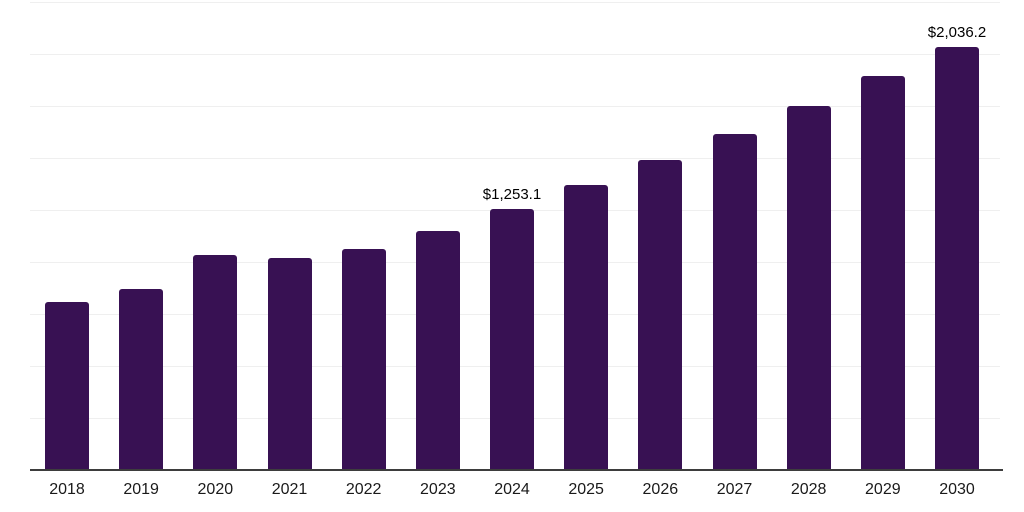 This screenshot has height=512, width=1024. What do you see at coordinates (882, 272) in the screenshot?
I see `bar-2029` at bounding box center [882, 272].